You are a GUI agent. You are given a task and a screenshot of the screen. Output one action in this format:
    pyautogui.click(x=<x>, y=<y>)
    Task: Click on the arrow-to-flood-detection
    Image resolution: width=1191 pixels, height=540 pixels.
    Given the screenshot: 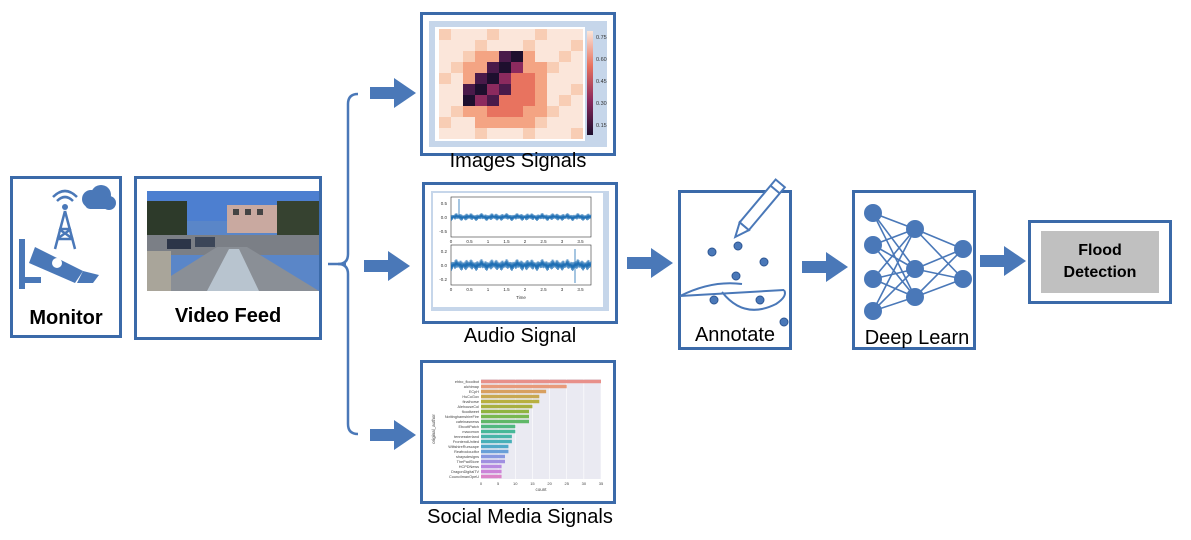 What is the action you would take?
    pyautogui.click(x=1003, y=261)
    